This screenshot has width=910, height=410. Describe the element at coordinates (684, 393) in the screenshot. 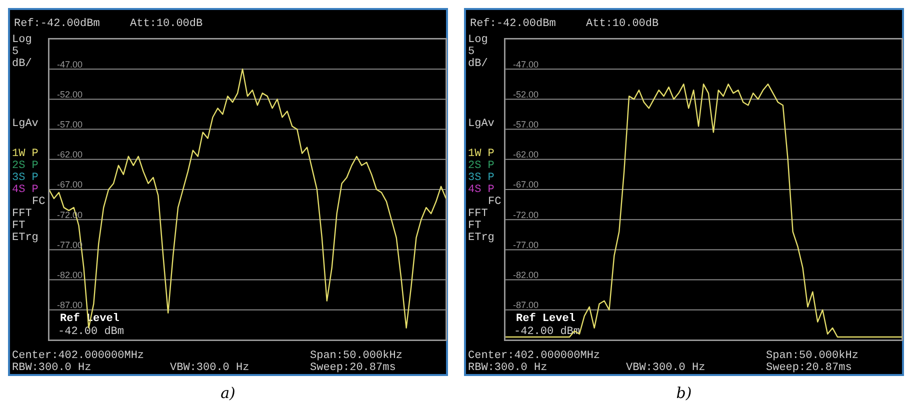

I see `text: b)` at that location.